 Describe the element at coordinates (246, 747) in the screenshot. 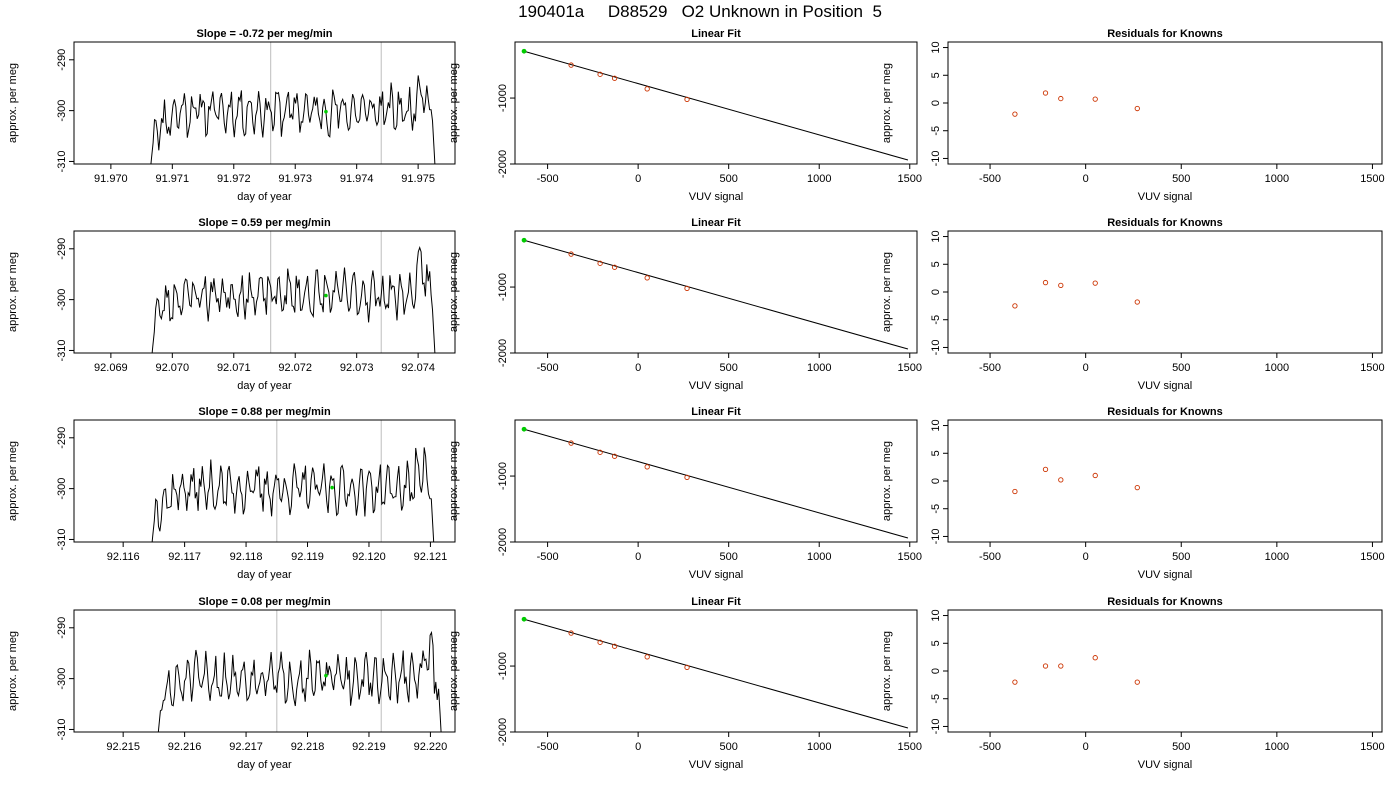

I see `x-tick-label: 92.217` at that location.